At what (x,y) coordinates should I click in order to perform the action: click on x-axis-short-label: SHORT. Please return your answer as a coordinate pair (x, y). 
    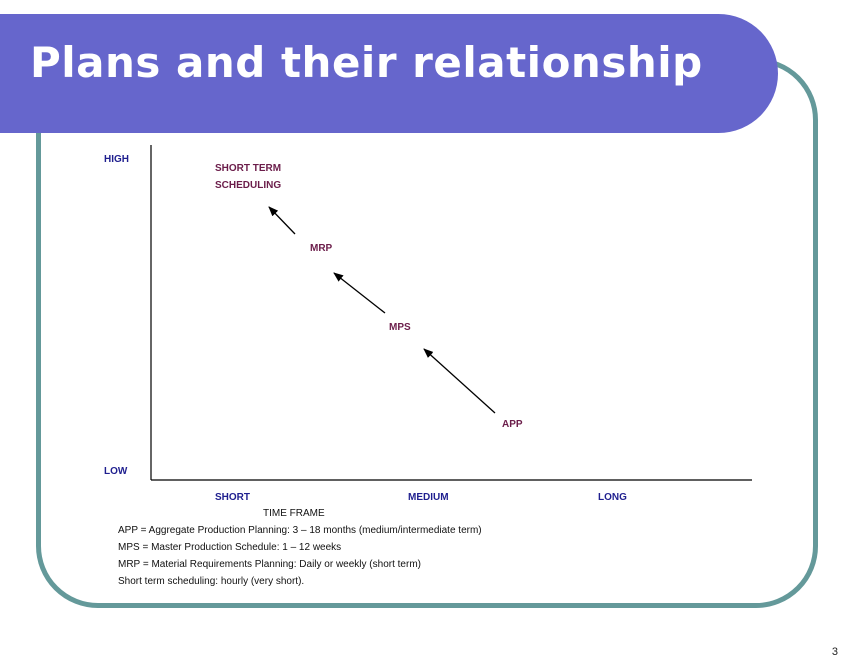
    Looking at the image, I should click on (232, 497).